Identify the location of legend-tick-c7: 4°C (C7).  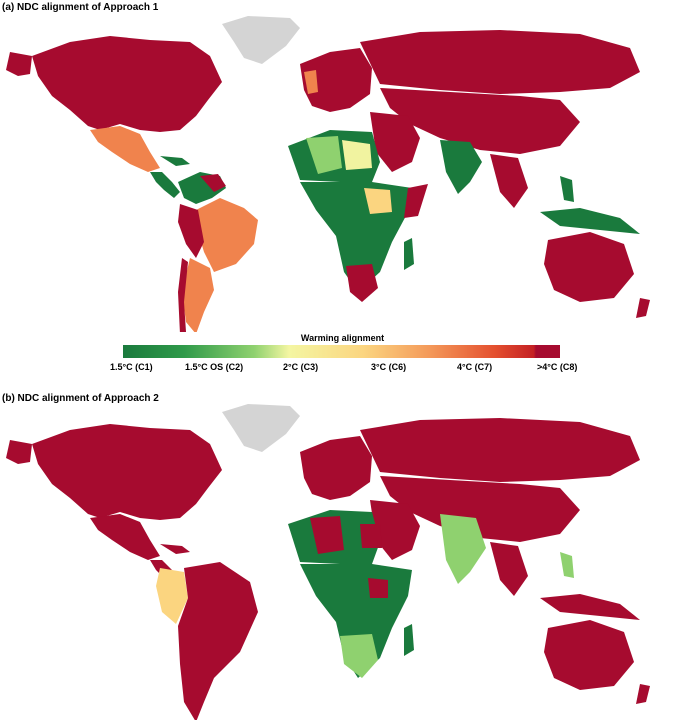
(475, 367).